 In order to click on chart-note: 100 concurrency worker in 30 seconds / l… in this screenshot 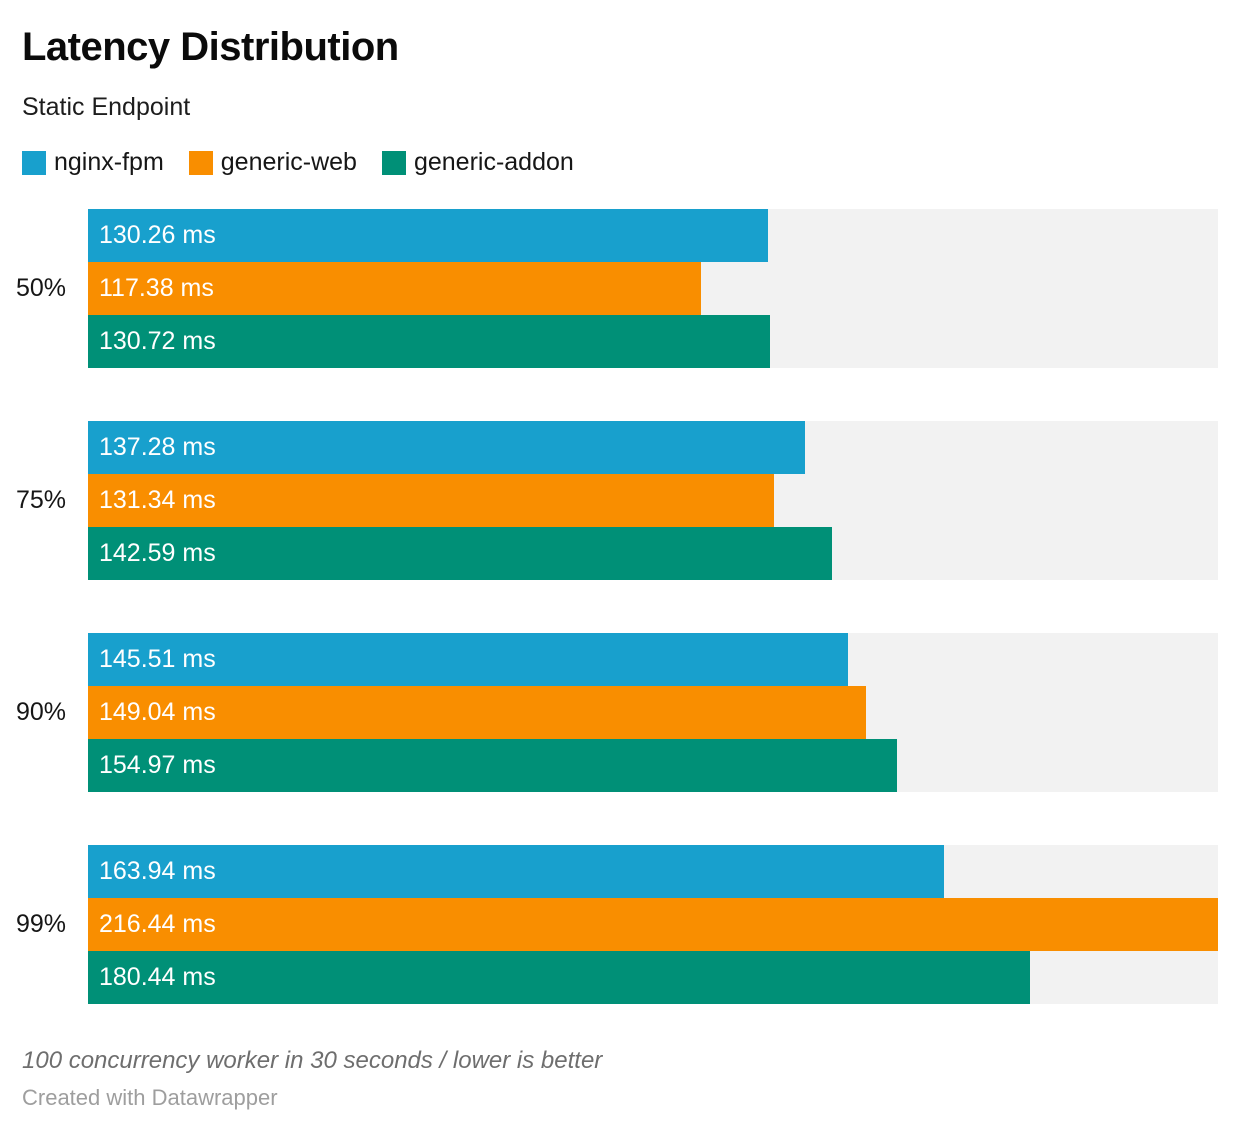, I will do `click(312, 1060)`.